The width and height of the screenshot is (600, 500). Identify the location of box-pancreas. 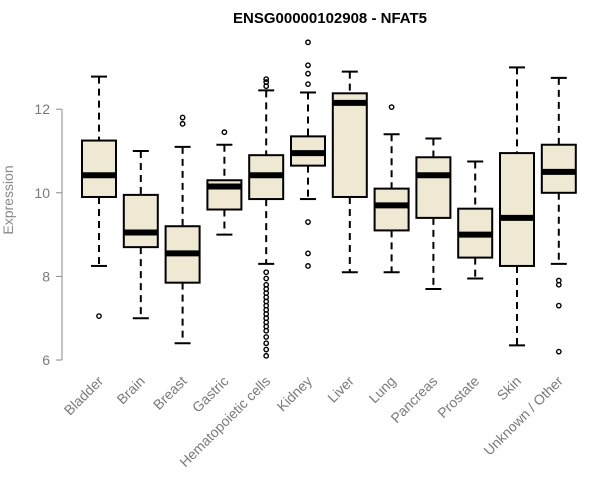
(433, 213).